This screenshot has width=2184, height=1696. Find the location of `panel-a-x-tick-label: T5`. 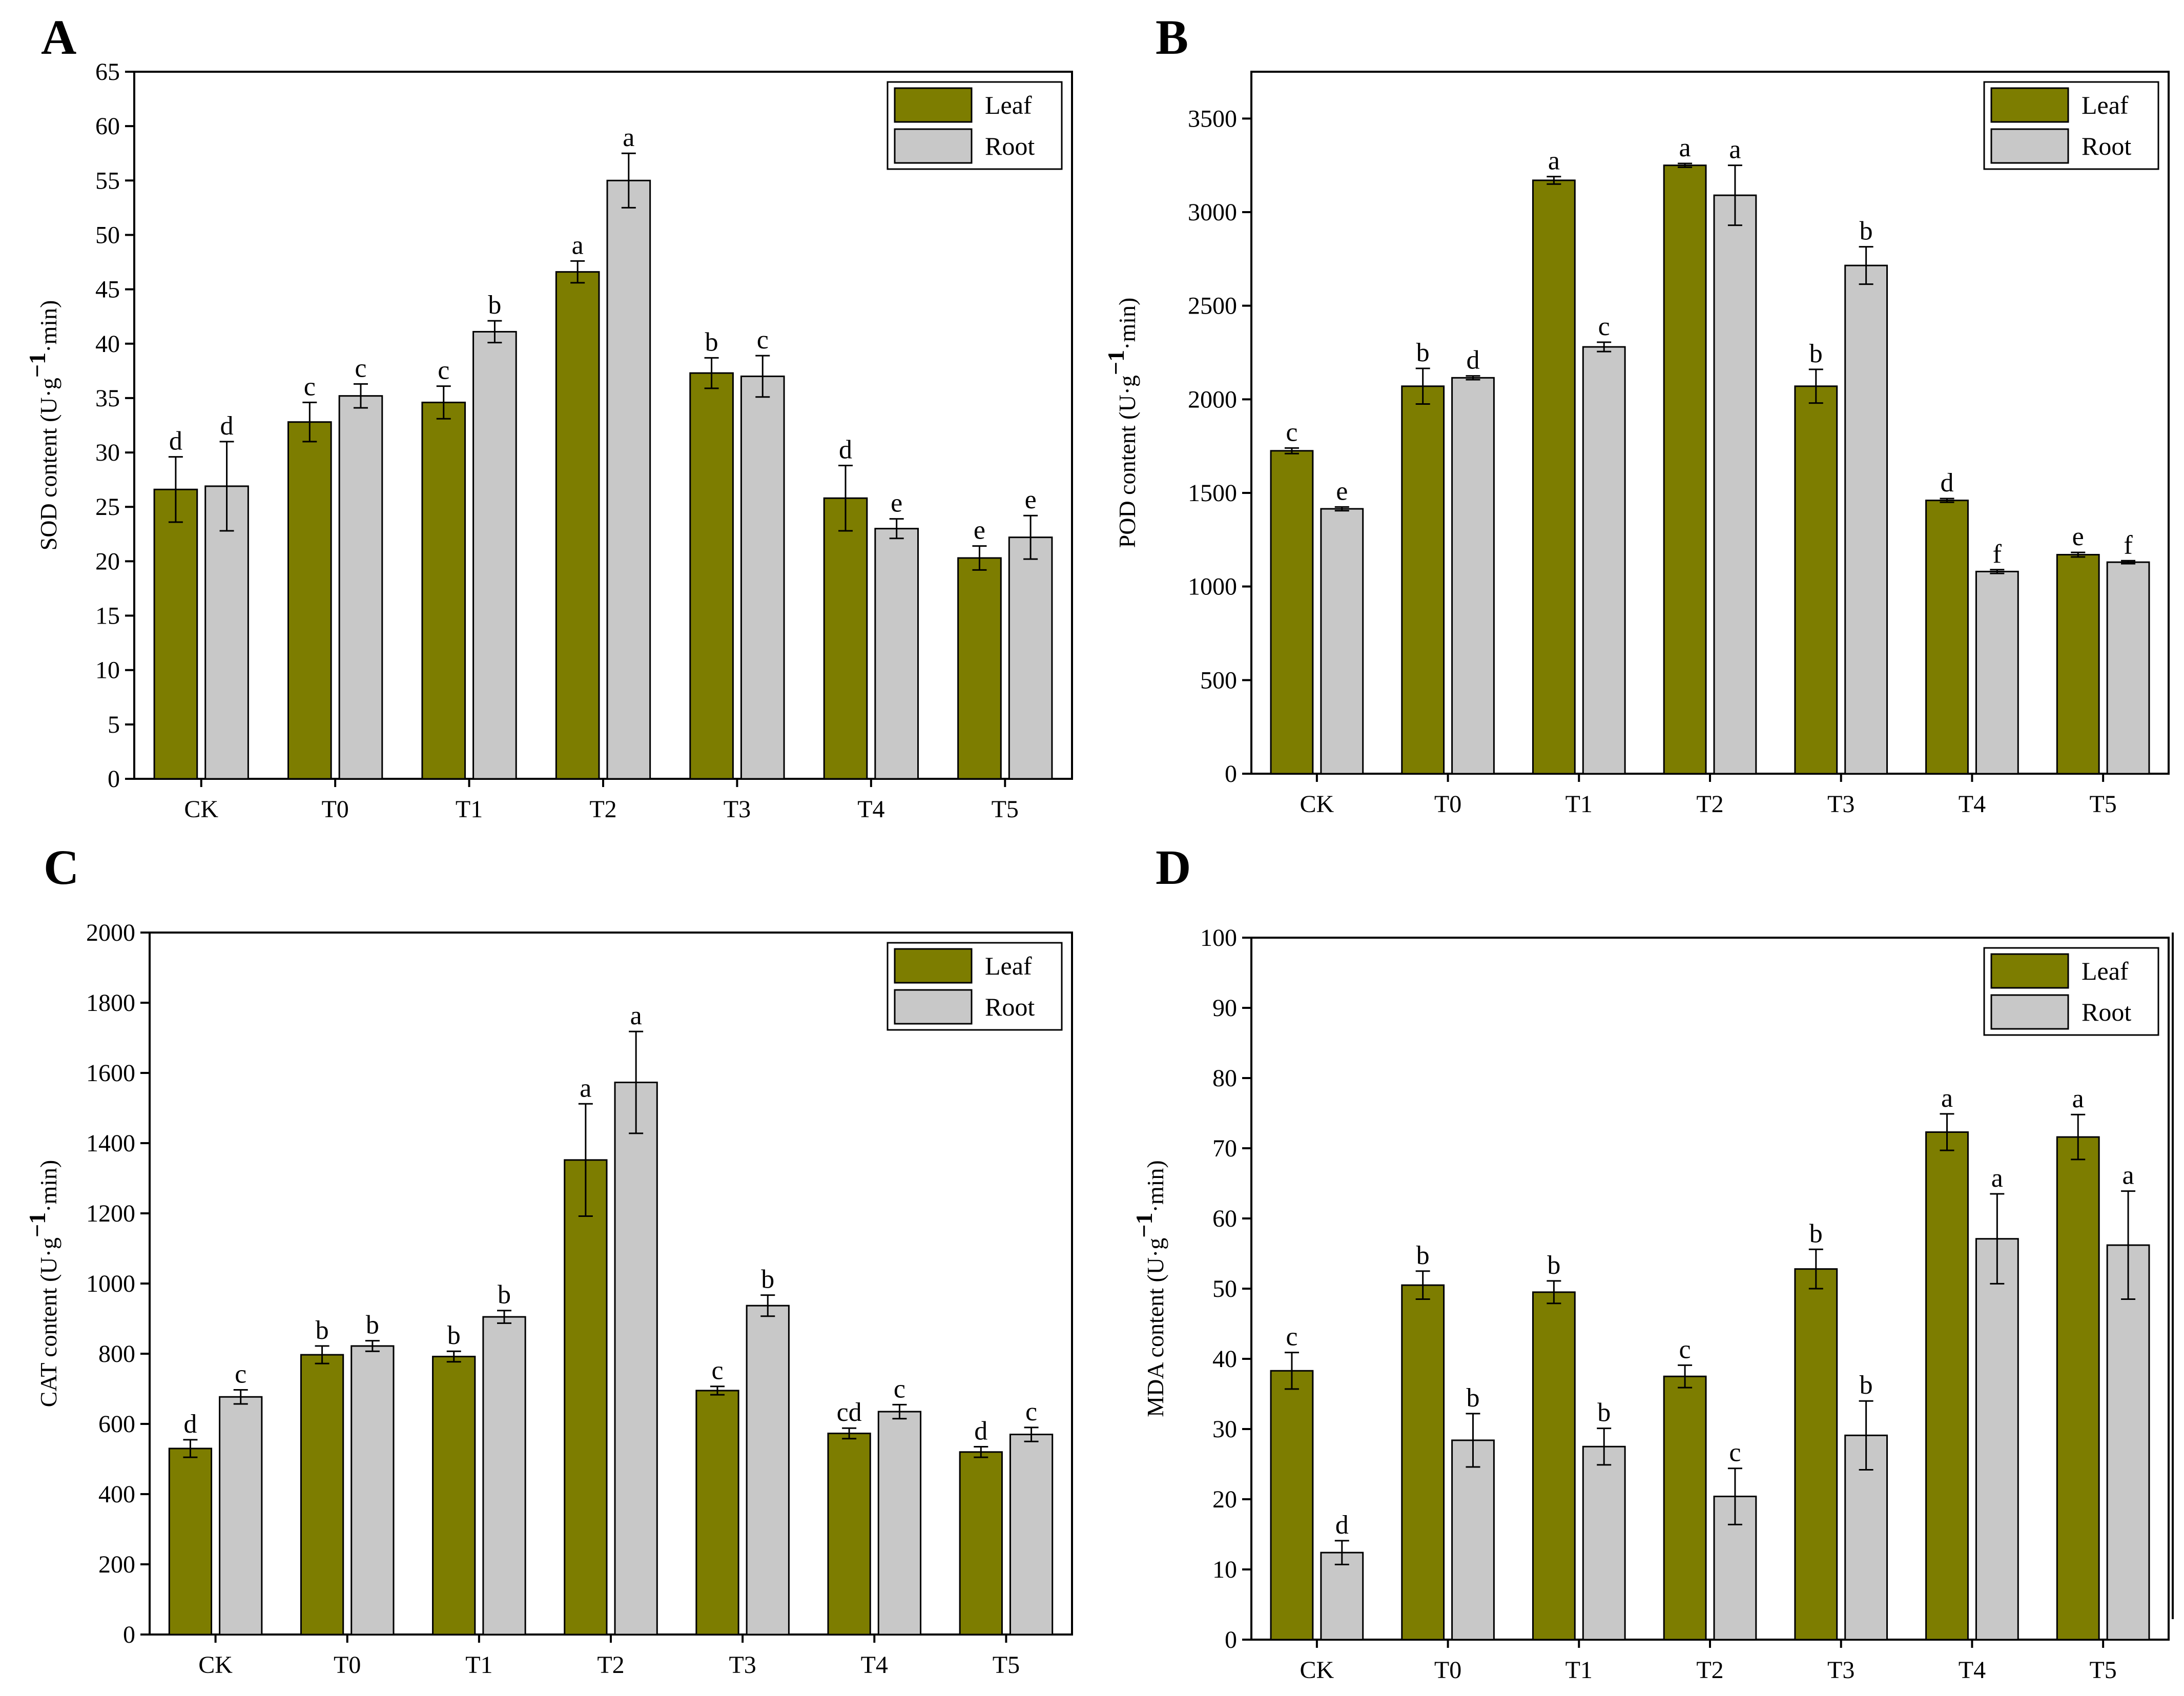

panel-a-x-tick-label: T5 is located at coordinates (1005, 810).